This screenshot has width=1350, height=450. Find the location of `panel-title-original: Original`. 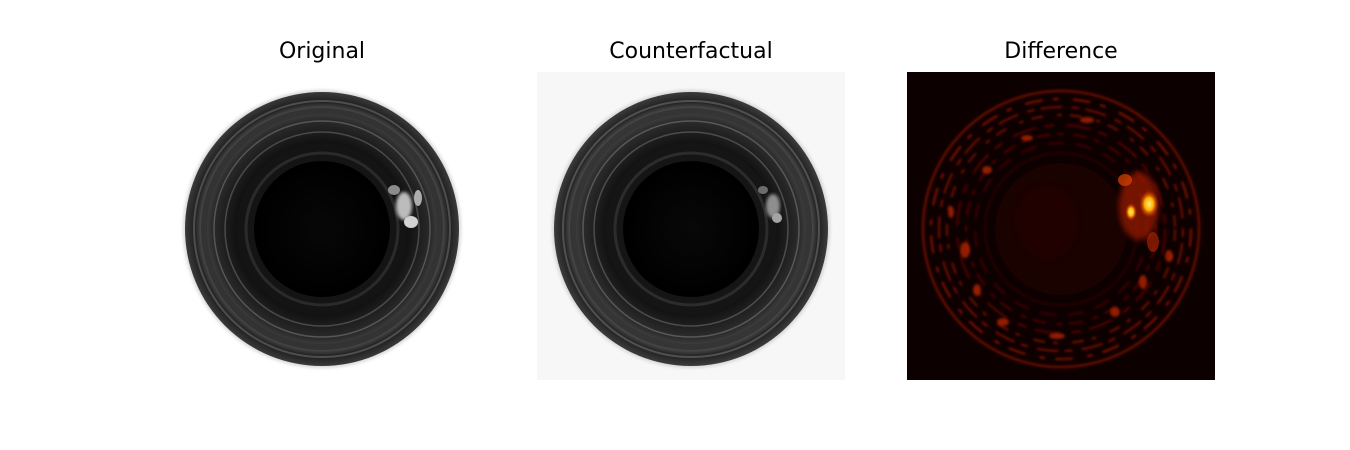

panel-title-original: Original is located at coordinates (322, 51).